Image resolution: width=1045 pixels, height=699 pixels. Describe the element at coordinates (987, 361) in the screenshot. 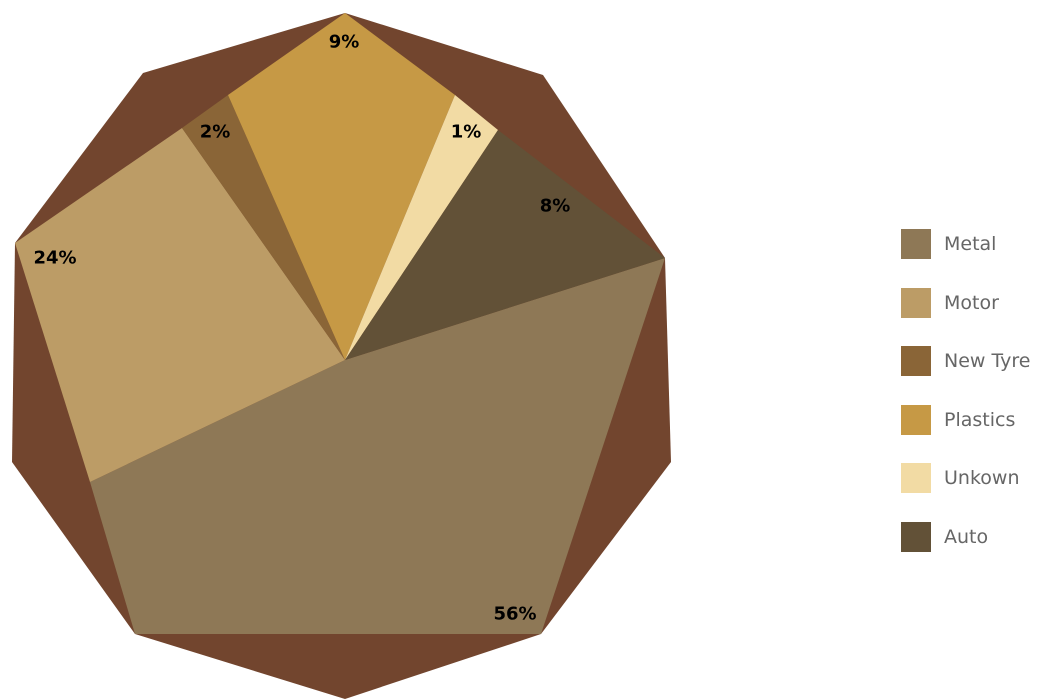

I see `legend-label: New Tyre` at that location.